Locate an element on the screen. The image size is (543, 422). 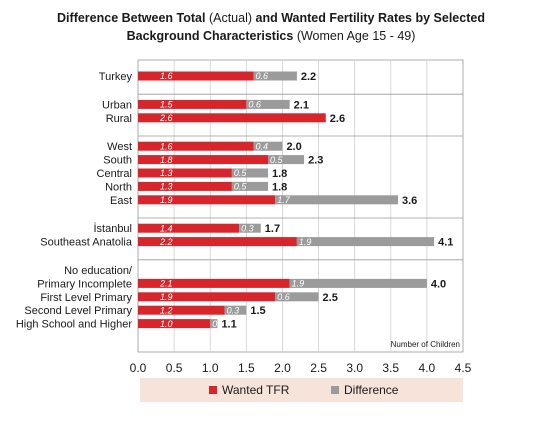
x-tick-label: 1.5 is located at coordinates (246, 368).